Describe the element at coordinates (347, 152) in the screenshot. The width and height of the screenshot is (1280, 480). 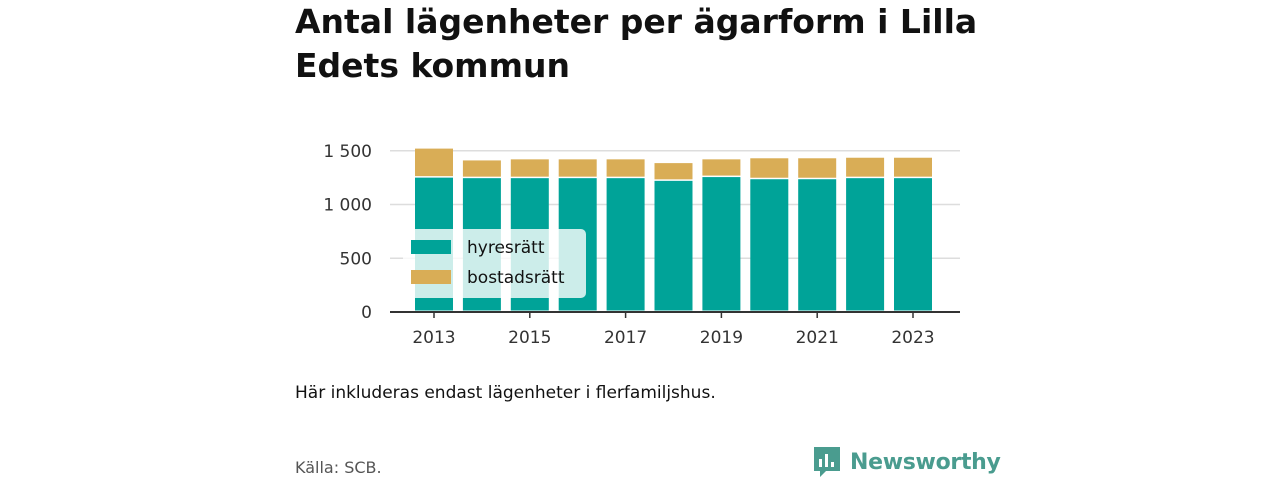
I see `y-tick-label: 1 500` at that location.